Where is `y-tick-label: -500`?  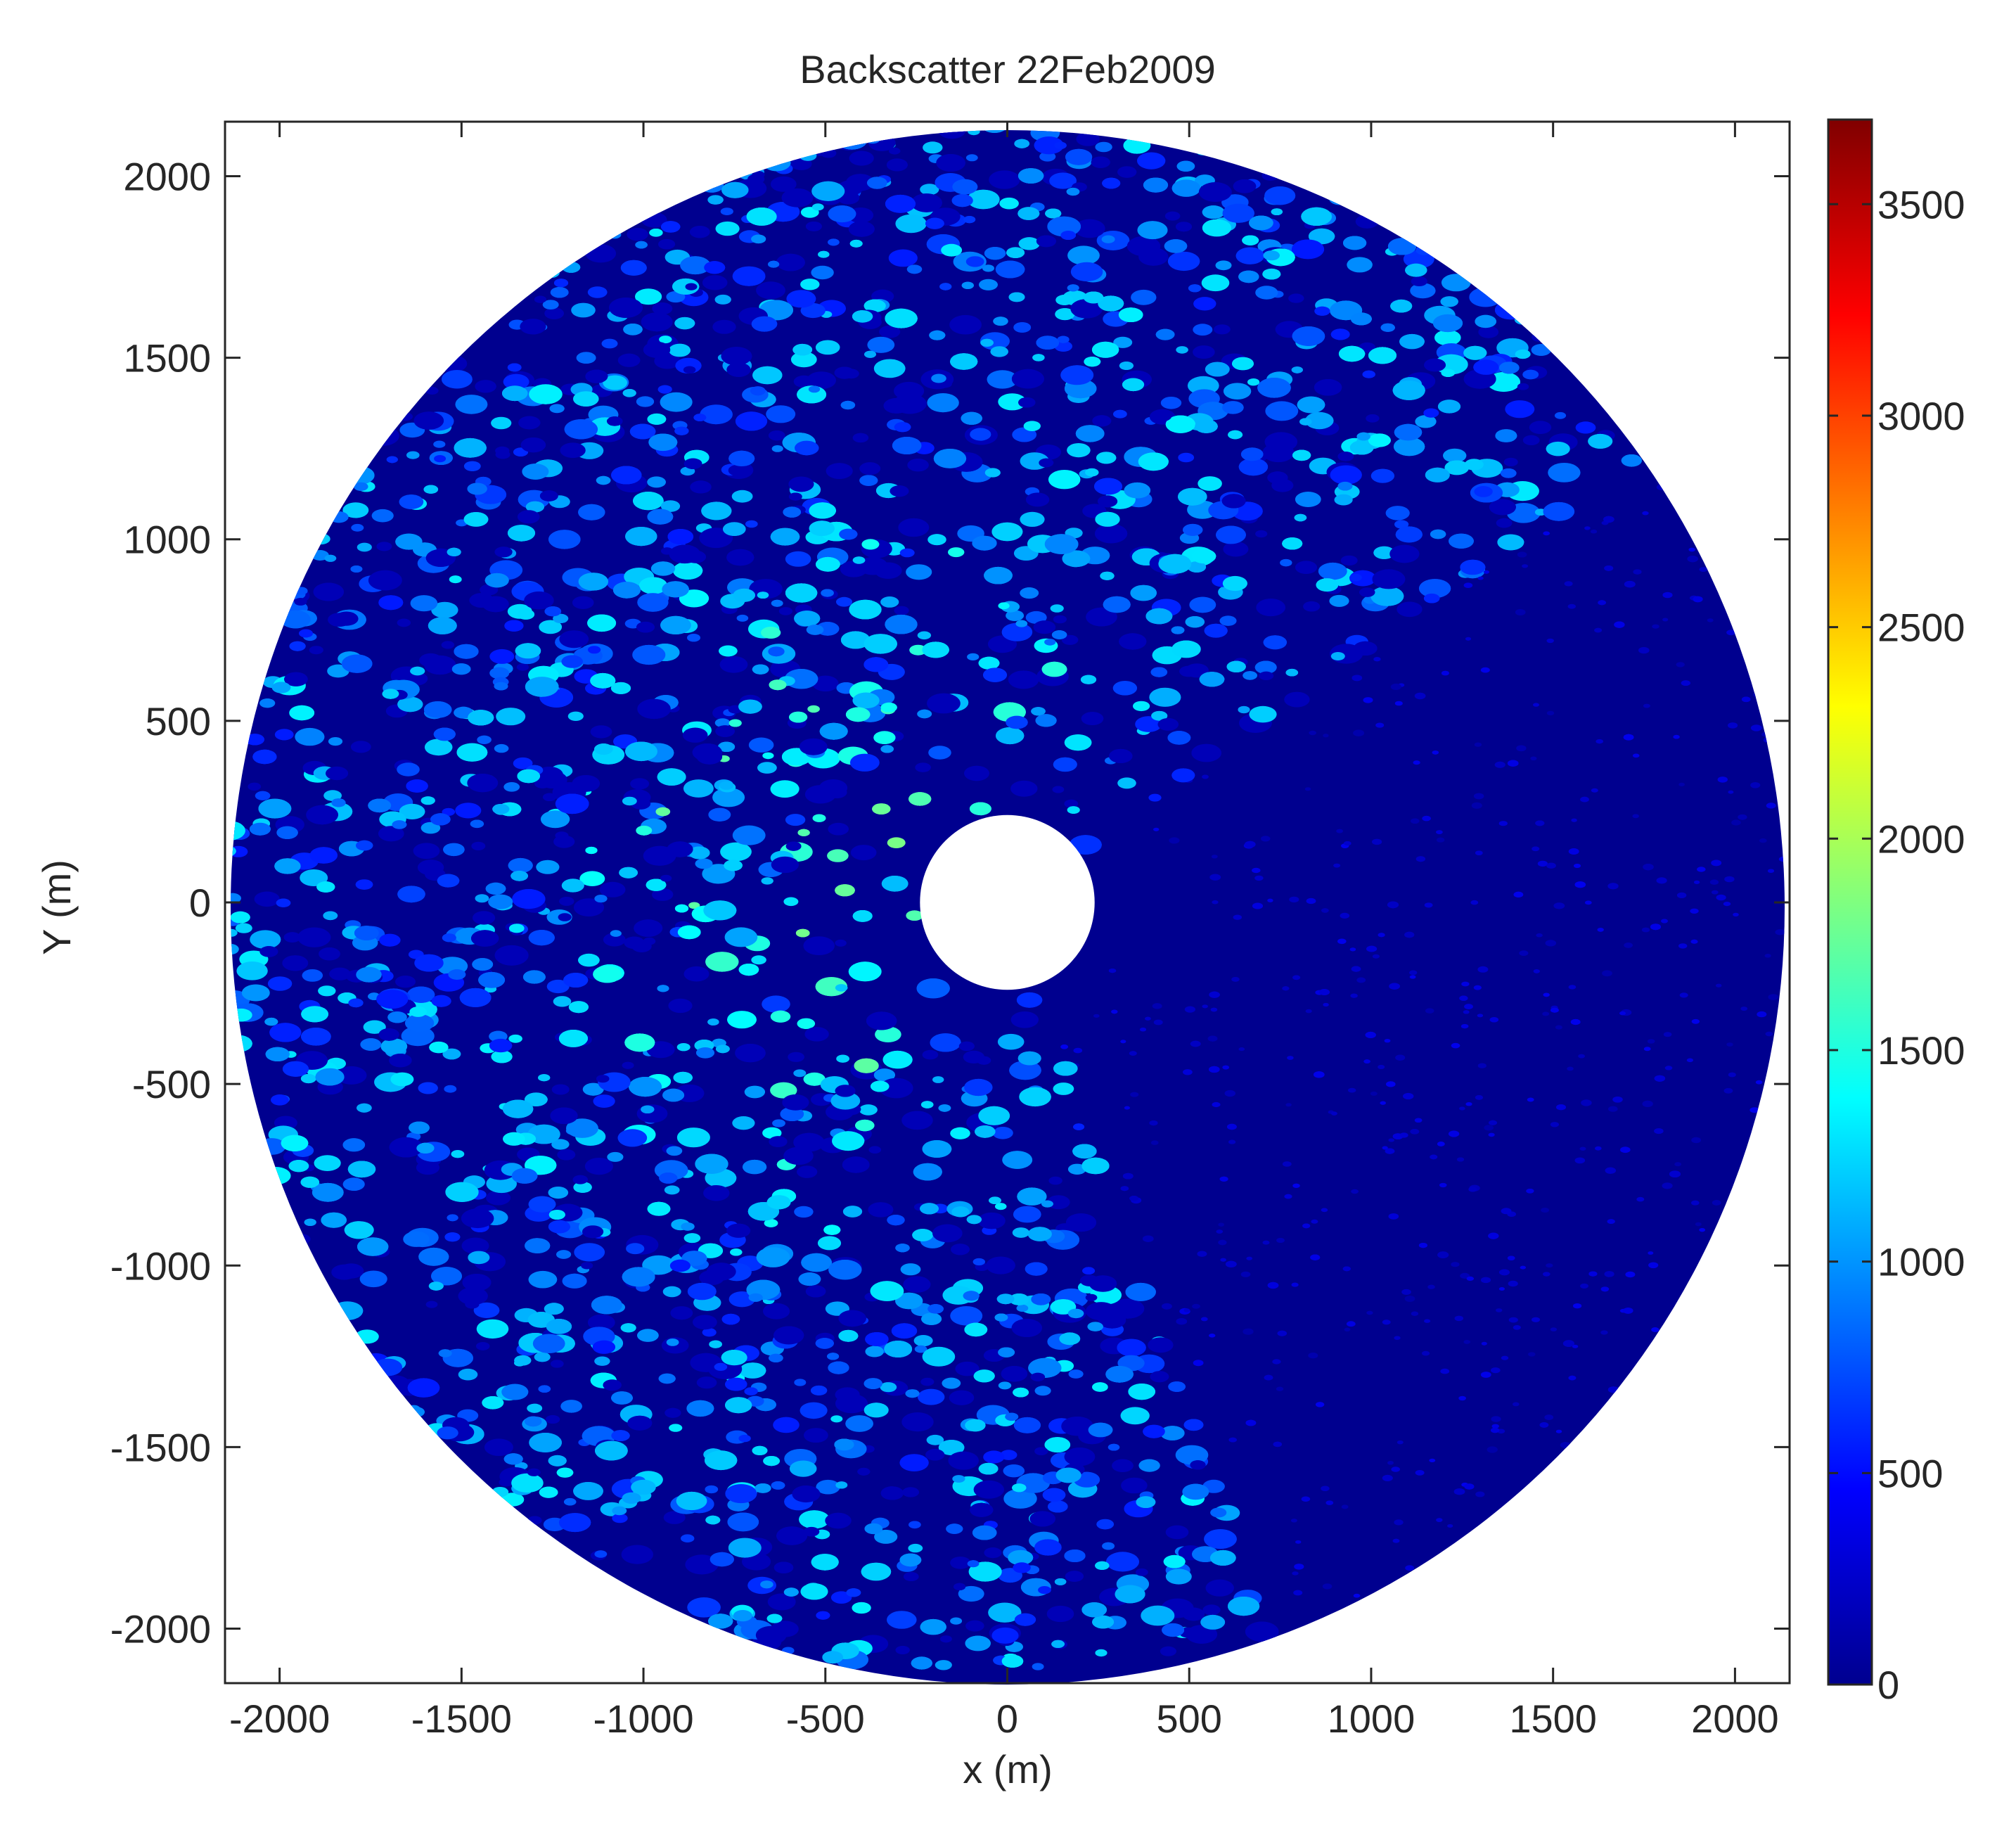 y-tick-label: -500 is located at coordinates (171, 1084).